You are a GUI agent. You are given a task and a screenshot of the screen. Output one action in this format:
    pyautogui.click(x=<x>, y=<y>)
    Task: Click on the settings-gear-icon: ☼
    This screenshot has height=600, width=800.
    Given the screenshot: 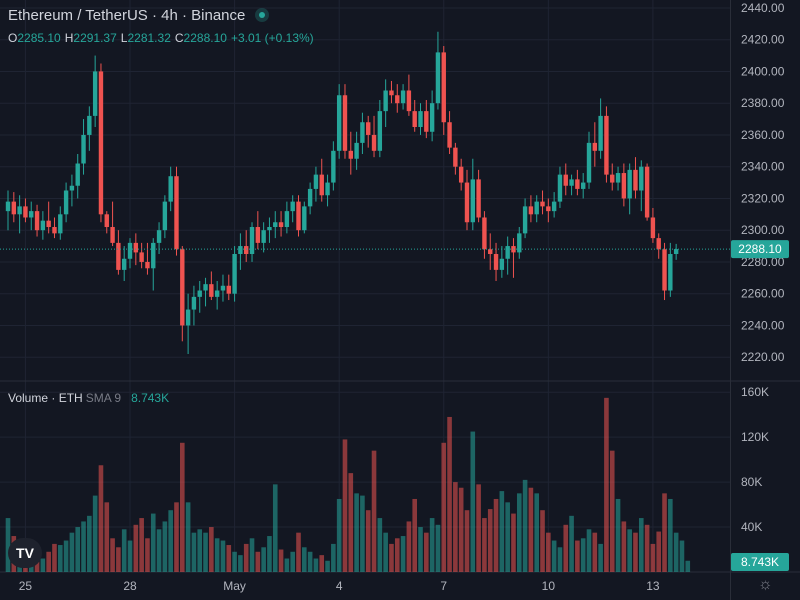 What is the action you would take?
    pyautogui.click(x=765, y=584)
    